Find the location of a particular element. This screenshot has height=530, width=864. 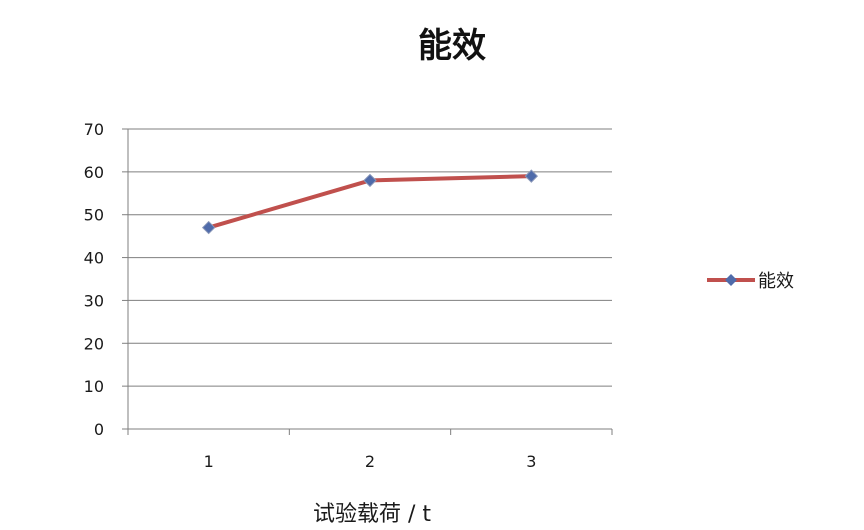

chart-title: 能效 is located at coordinates (452, 46).